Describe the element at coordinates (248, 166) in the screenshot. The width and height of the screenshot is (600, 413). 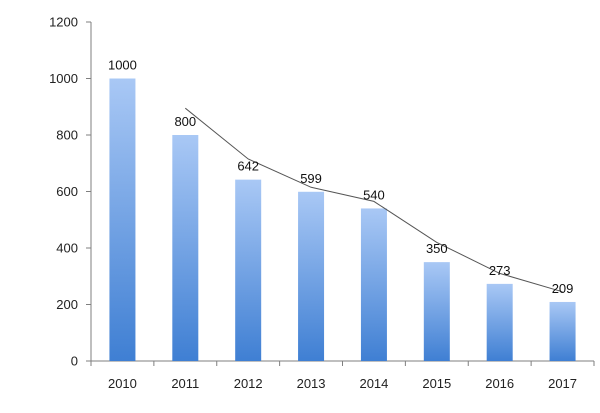
I see `data-label-2012: 642` at that location.